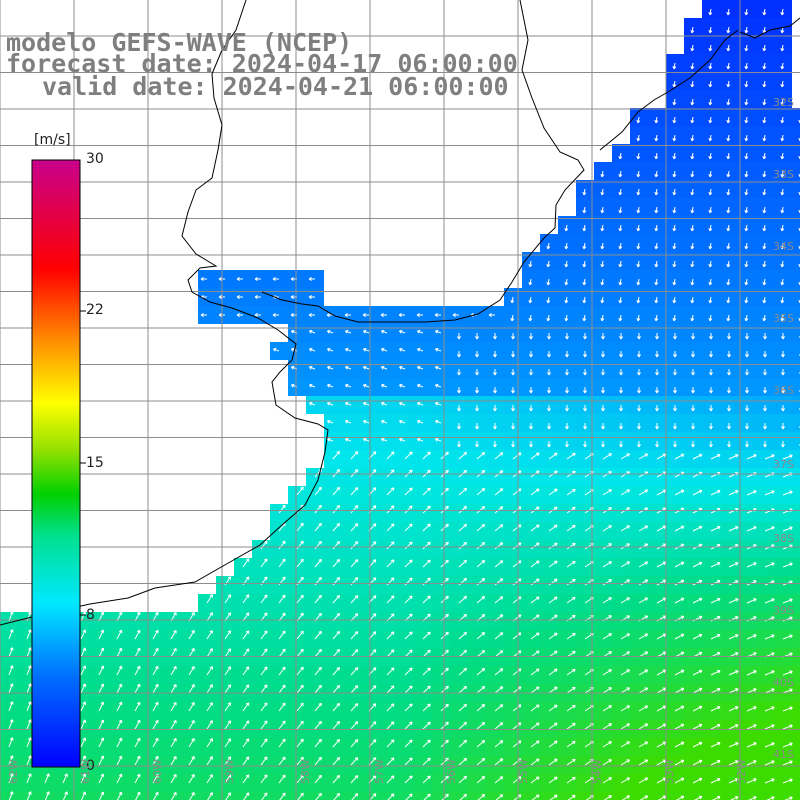  I want to click on lon-label: 60W, so click(157, 771).